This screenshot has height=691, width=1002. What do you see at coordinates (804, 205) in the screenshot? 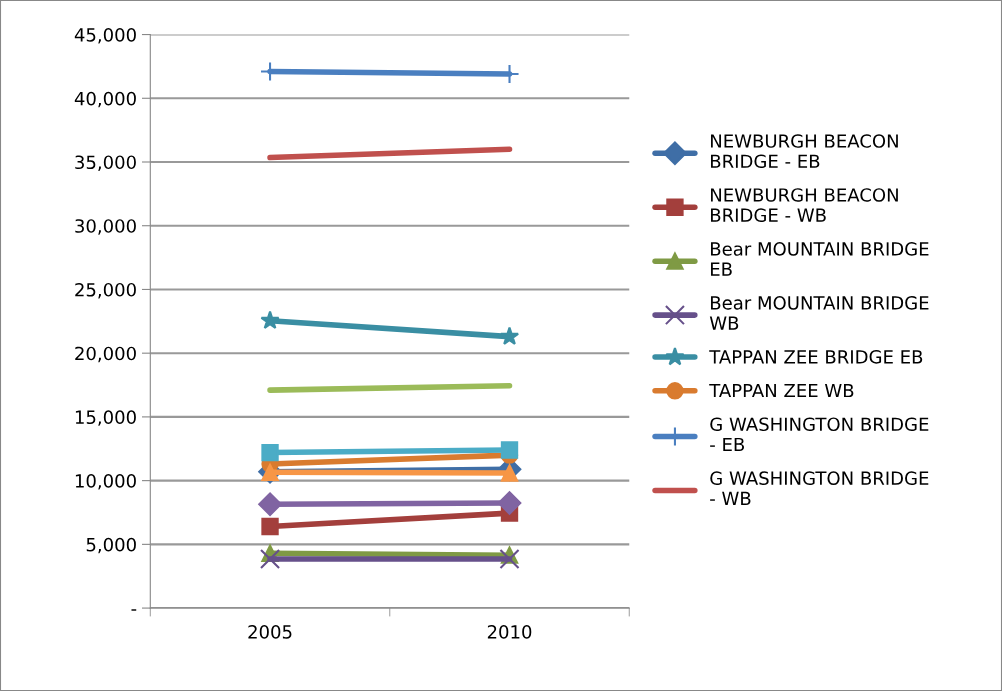
I see `legend-label: NEWBURGH BEACON BRIDGE - WB` at bounding box center [804, 205].